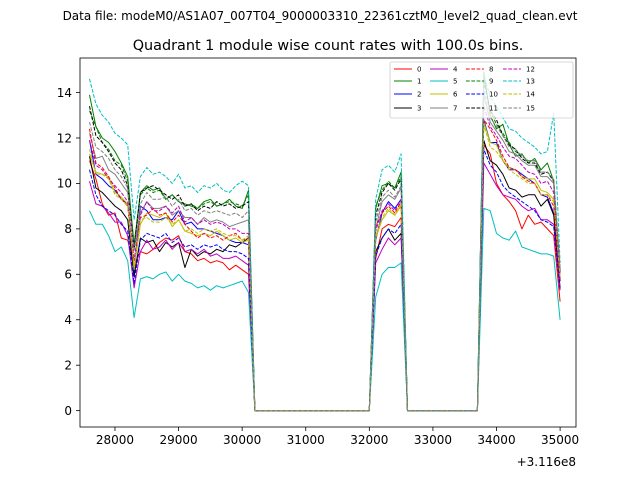  What do you see at coordinates (419, 70) in the screenshot?
I see `legend-label-0: 0` at bounding box center [419, 70].